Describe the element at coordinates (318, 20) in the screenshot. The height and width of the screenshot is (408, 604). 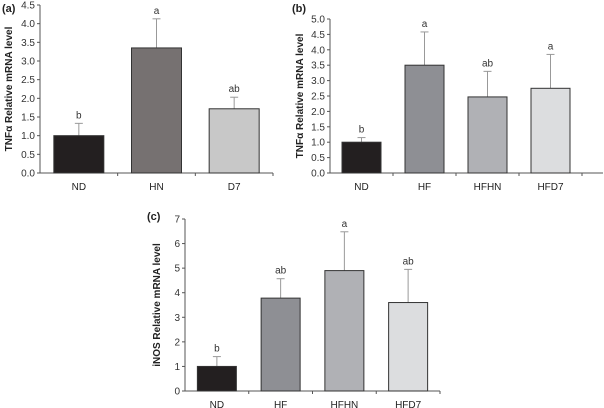
I see `y-tick-label: 5.0` at that location.